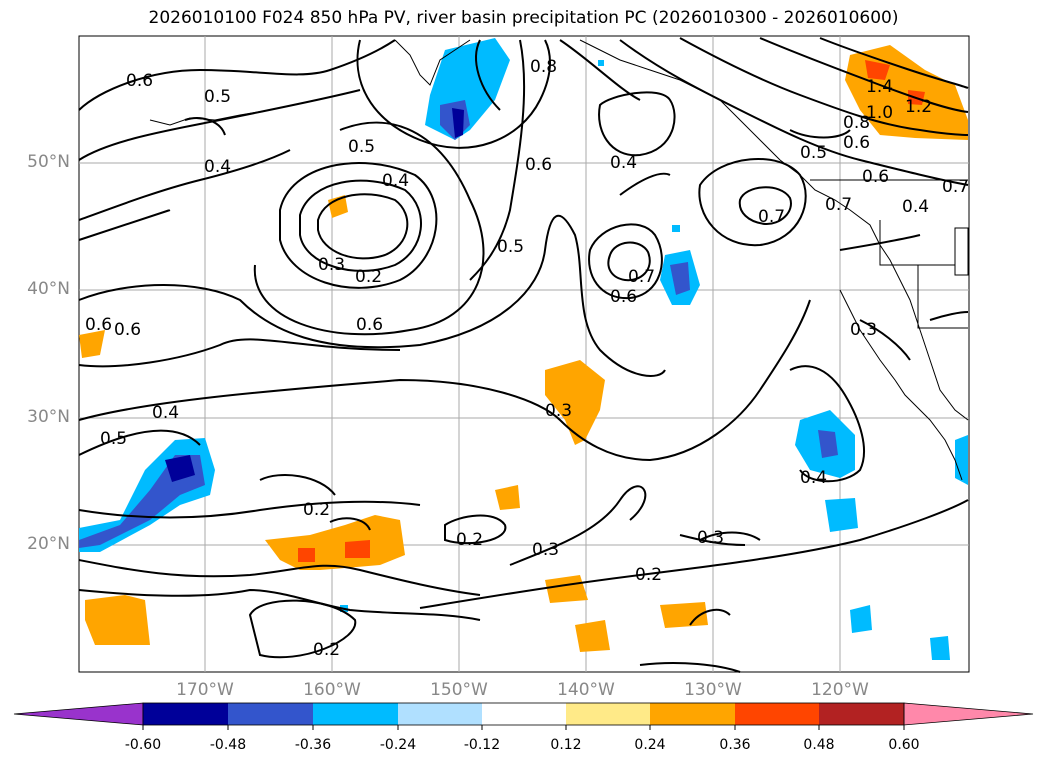 The width and height of the screenshot is (1047, 765). Describe the element at coordinates (48, 417) in the screenshot. I see `lat-label: 30°N` at that location.